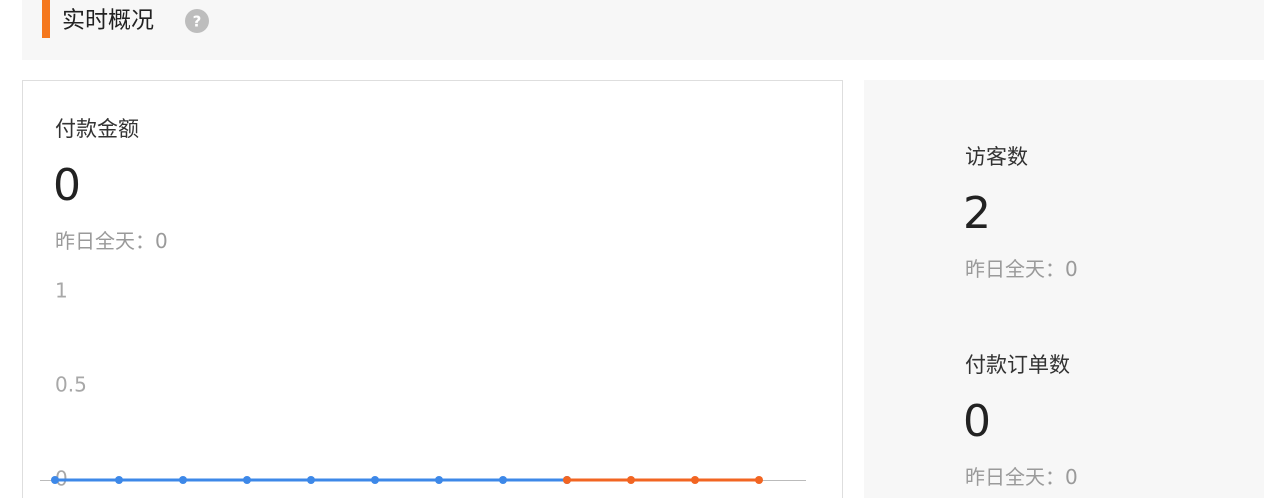 The height and width of the screenshot is (498, 1264). Describe the element at coordinates (977, 213) in the screenshot. I see `card-value: 2` at that location.